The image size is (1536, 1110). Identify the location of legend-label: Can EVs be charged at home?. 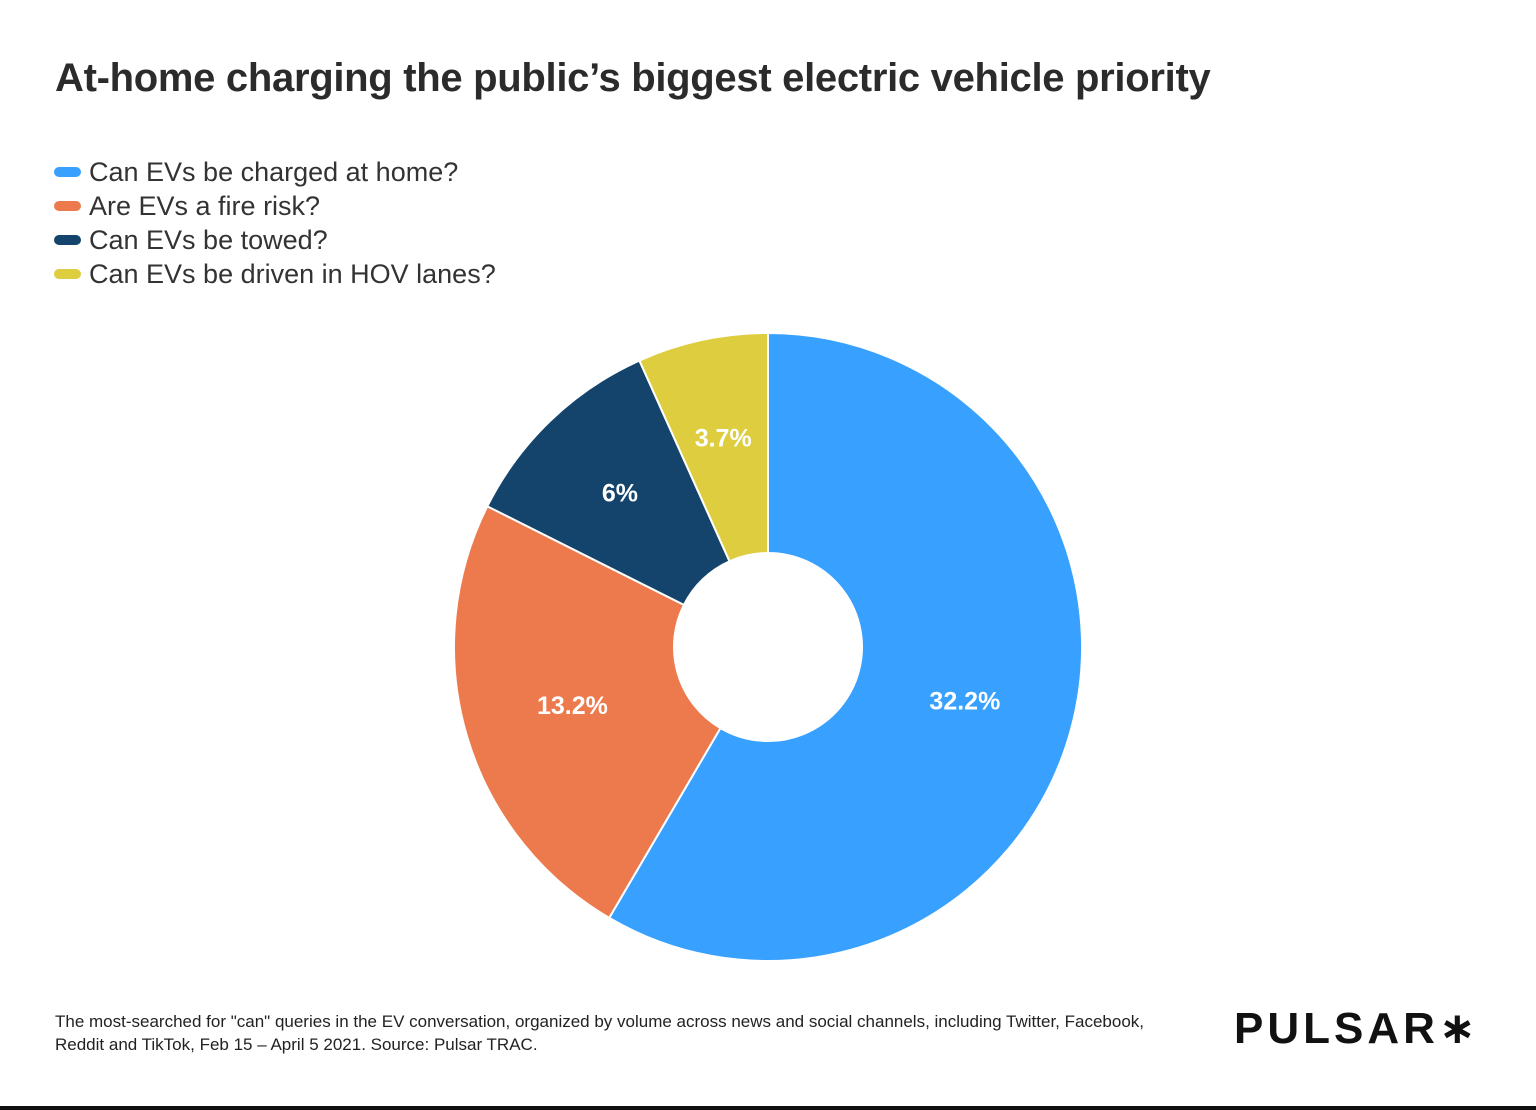
(274, 171).